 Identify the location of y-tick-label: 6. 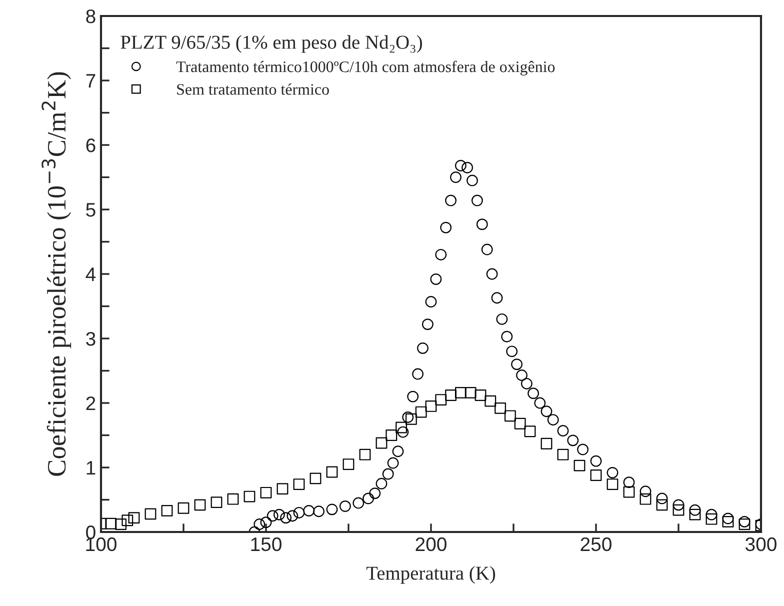
(91, 145).